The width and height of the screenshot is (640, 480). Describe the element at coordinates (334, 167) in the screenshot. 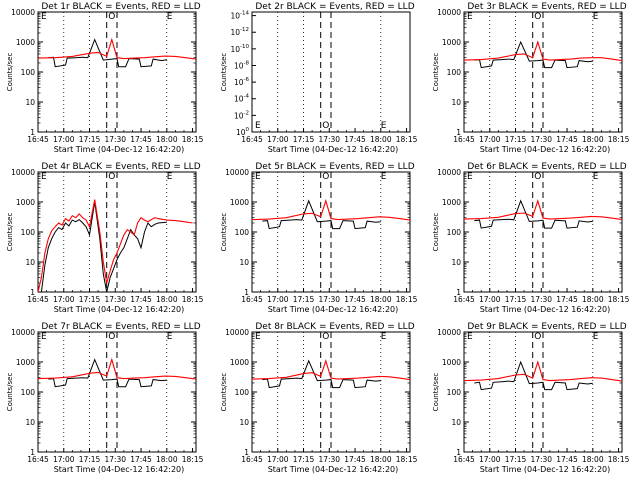

I see `panel-title: Det 5r BLACK = Events, RED = LLD` at that location.